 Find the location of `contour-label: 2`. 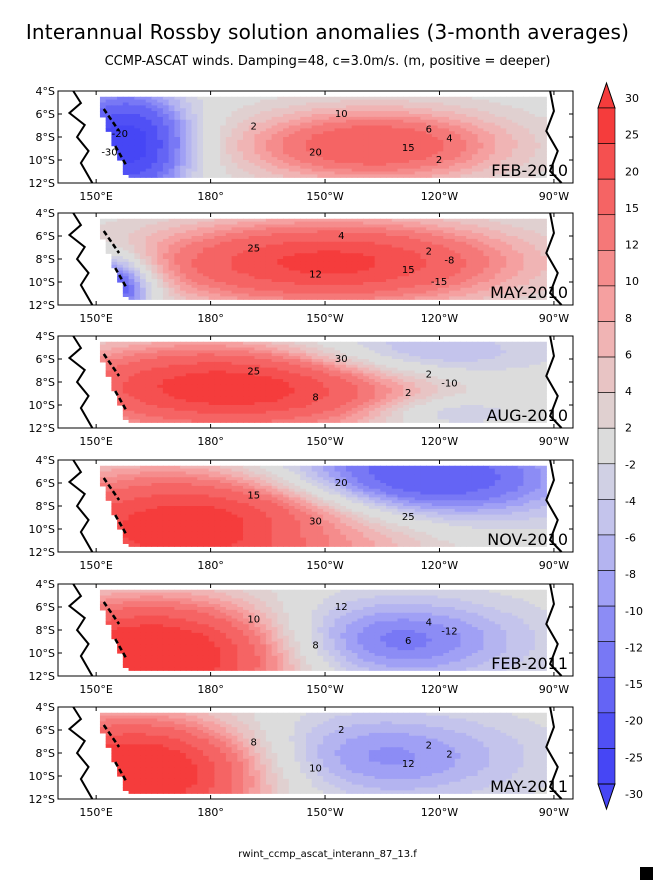

contour-label: 2 is located at coordinates (254, 127).